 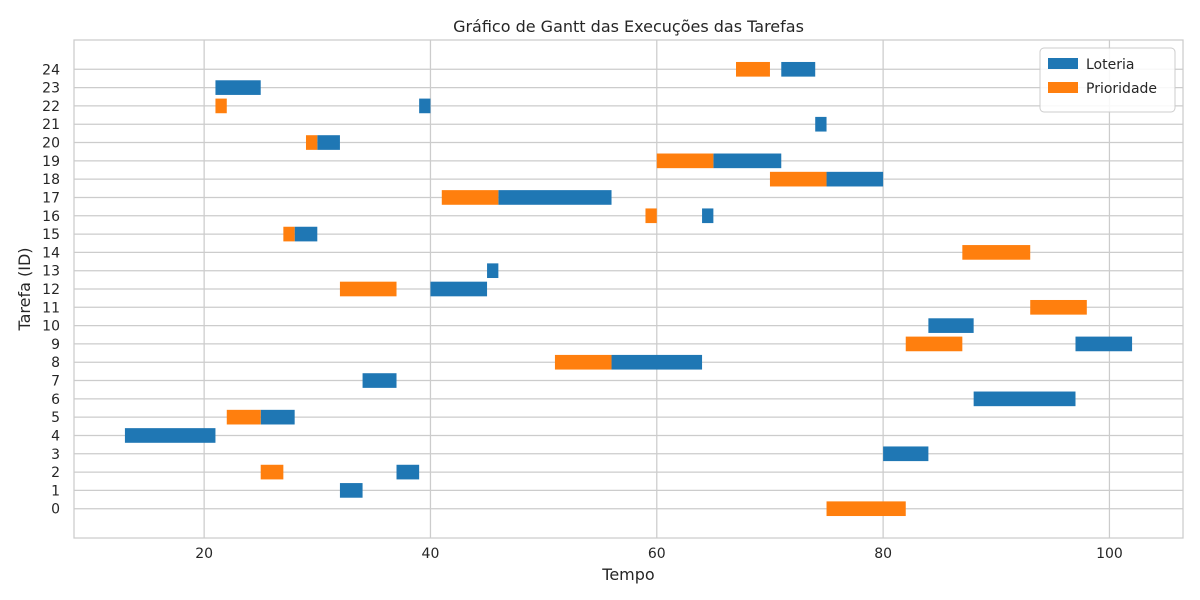 I want to click on y-tick-label: 22, so click(x=51, y=107).